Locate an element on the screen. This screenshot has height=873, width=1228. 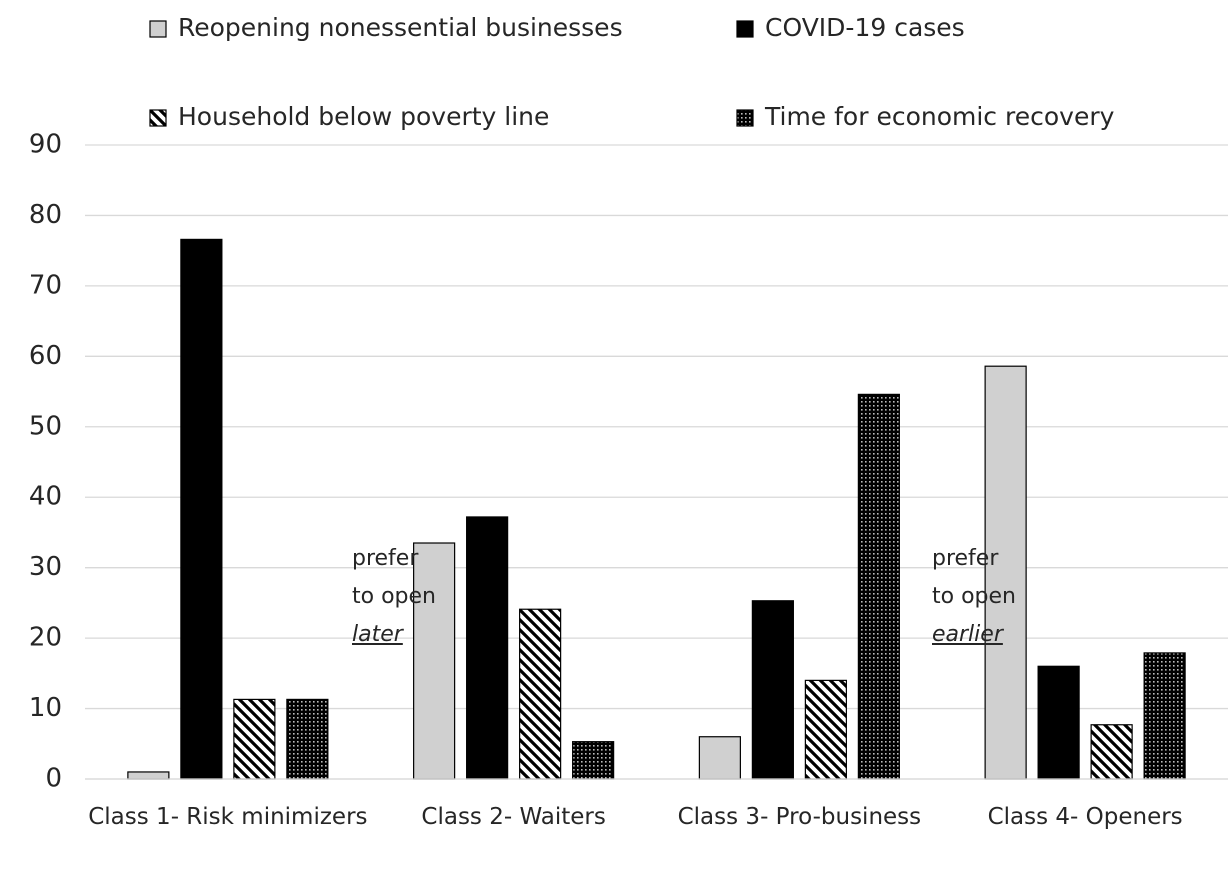
legend-label: Household below poverty line is located at coordinates (363, 116).